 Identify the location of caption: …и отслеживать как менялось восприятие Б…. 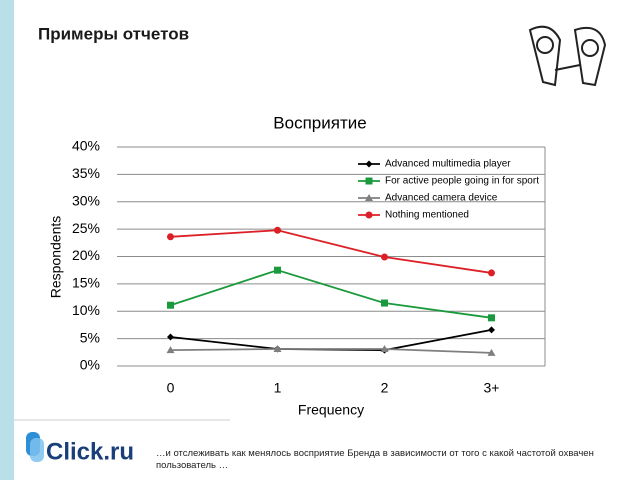
(375, 459).